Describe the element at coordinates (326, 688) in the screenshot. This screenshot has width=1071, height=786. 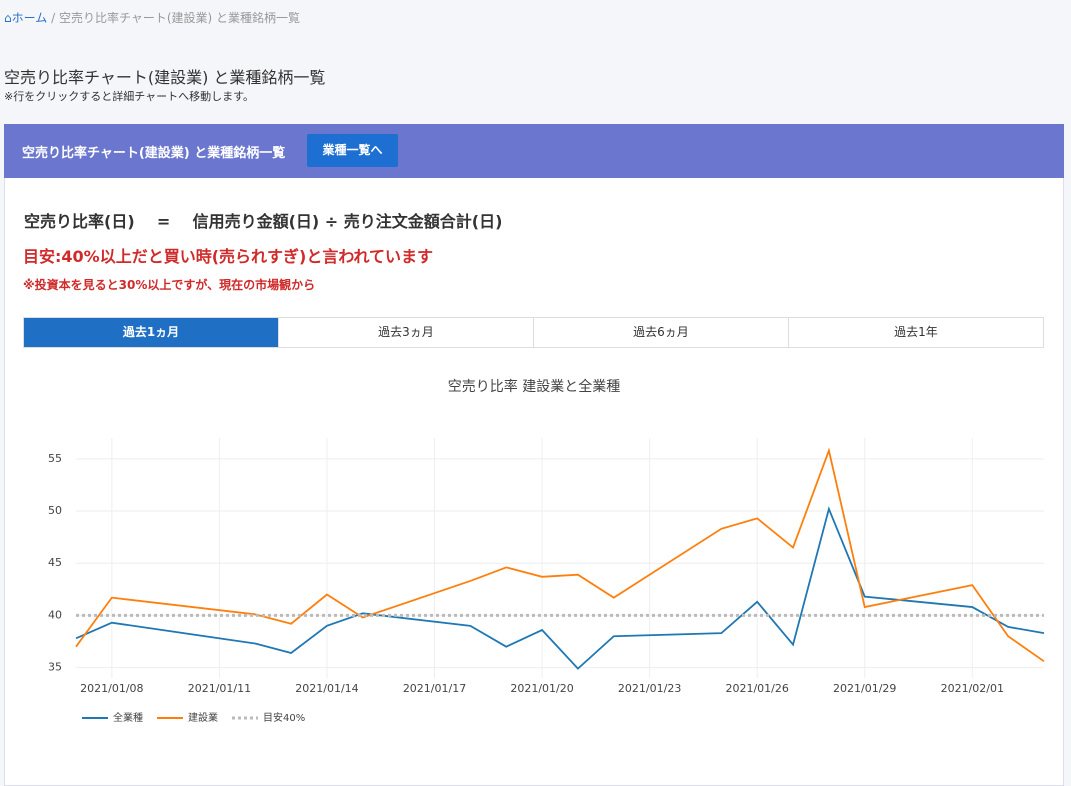
I see `x-tick-label: 2021/01/14` at that location.